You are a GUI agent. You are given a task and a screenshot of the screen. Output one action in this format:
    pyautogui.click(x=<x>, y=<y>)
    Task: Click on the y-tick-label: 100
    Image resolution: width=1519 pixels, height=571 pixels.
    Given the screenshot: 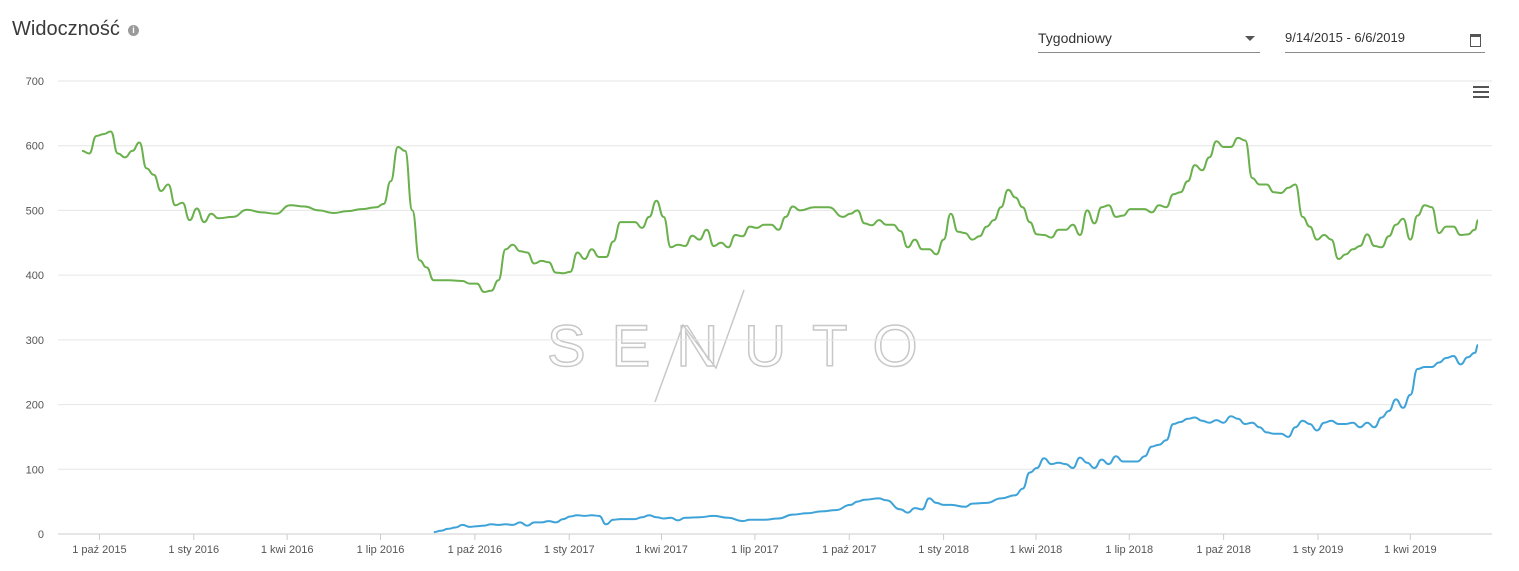 What is the action you would take?
    pyautogui.click(x=35, y=470)
    